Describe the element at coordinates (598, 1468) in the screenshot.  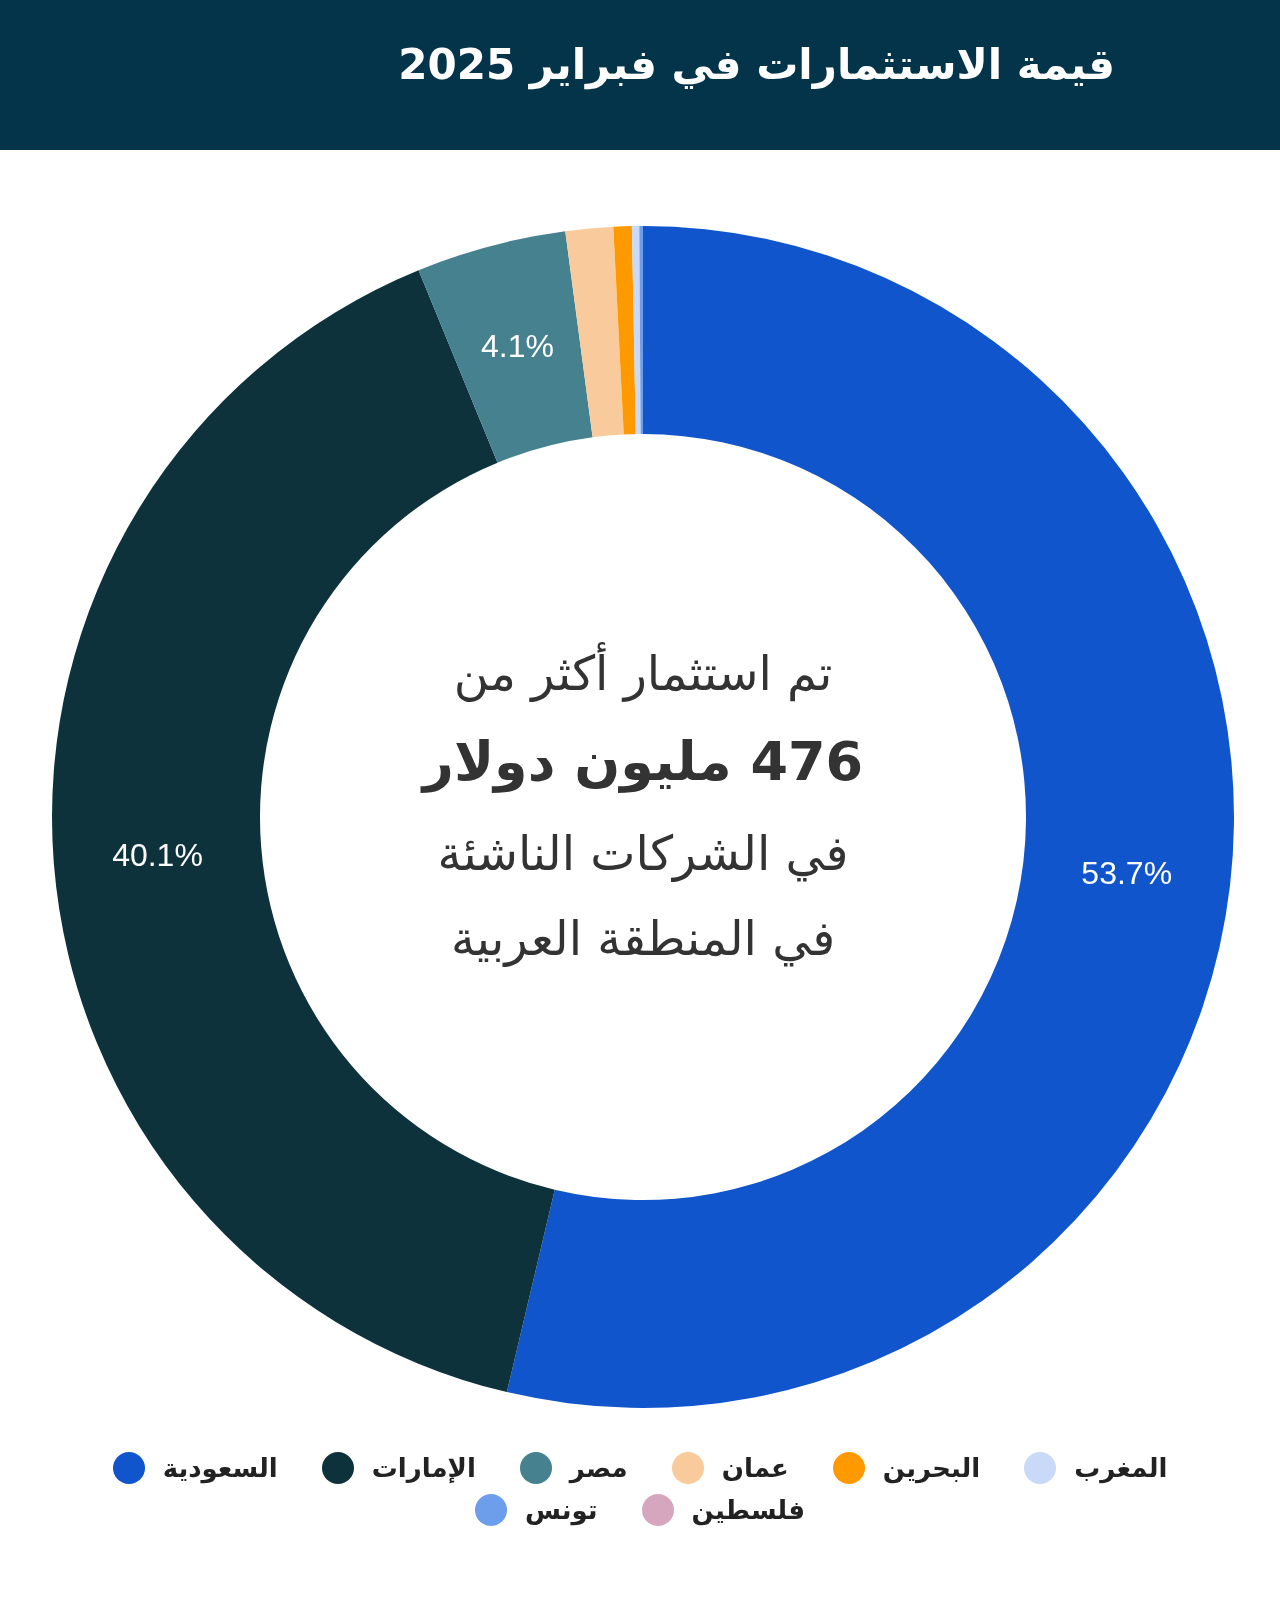
I see `legend-label: مصر` at that location.